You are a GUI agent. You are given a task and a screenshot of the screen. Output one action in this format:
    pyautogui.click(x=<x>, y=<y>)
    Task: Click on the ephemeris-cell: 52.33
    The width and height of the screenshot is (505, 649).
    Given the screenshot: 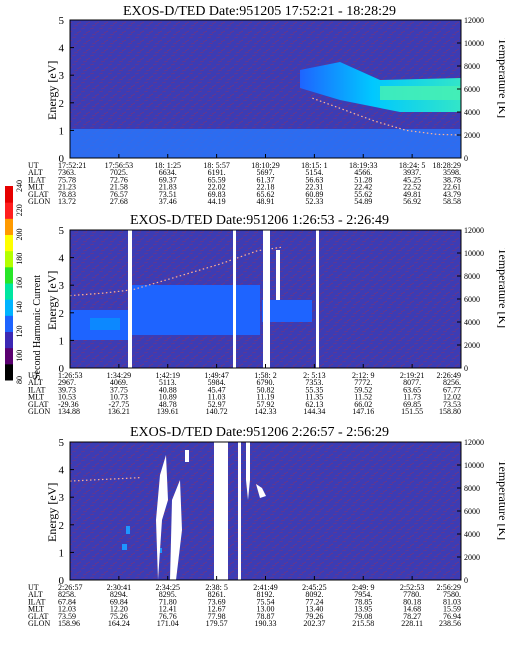 What is the action you would take?
    pyautogui.click(x=314, y=201)
    